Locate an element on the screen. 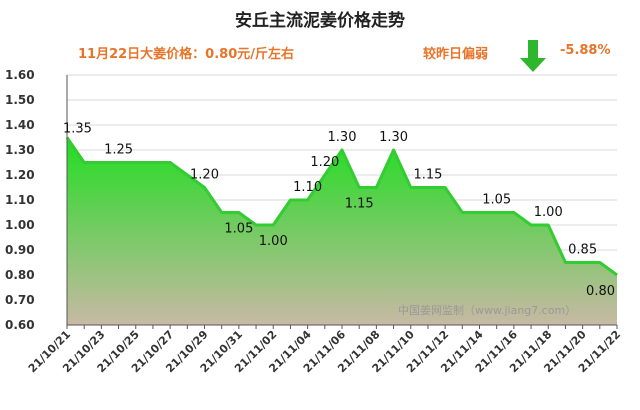 The width and height of the screenshot is (640, 410). data-label: 1.25 is located at coordinates (118, 150).